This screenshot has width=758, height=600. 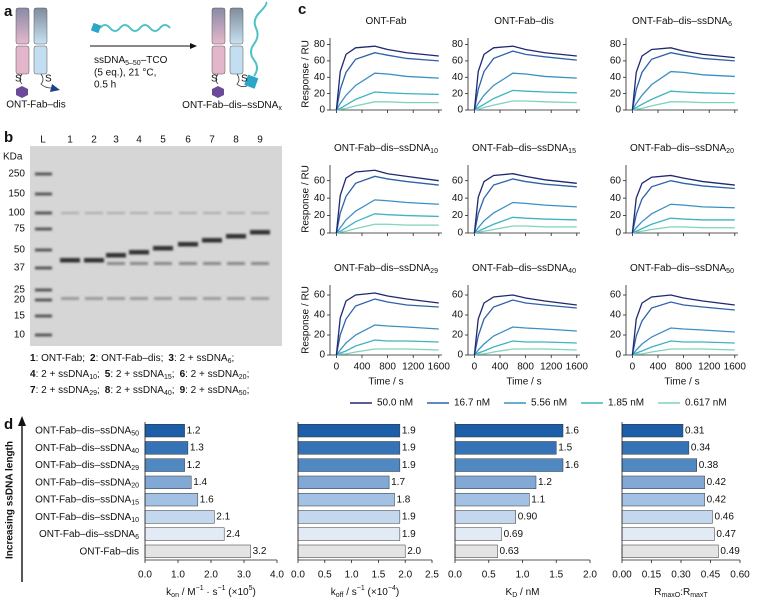 I want to click on legend-label: 1.85 nM, so click(x=626, y=403).